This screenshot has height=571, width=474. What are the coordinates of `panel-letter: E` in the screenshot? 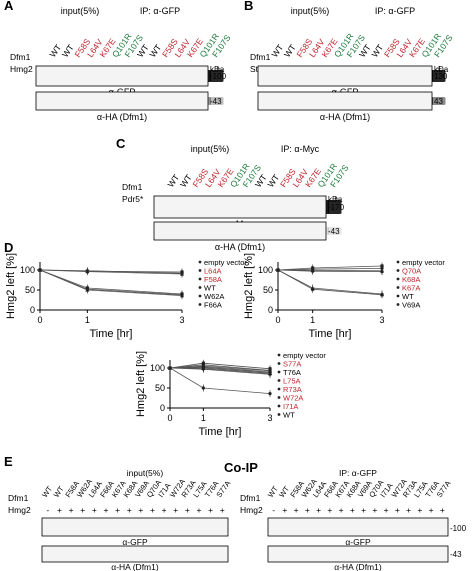 It's located at (8, 461).